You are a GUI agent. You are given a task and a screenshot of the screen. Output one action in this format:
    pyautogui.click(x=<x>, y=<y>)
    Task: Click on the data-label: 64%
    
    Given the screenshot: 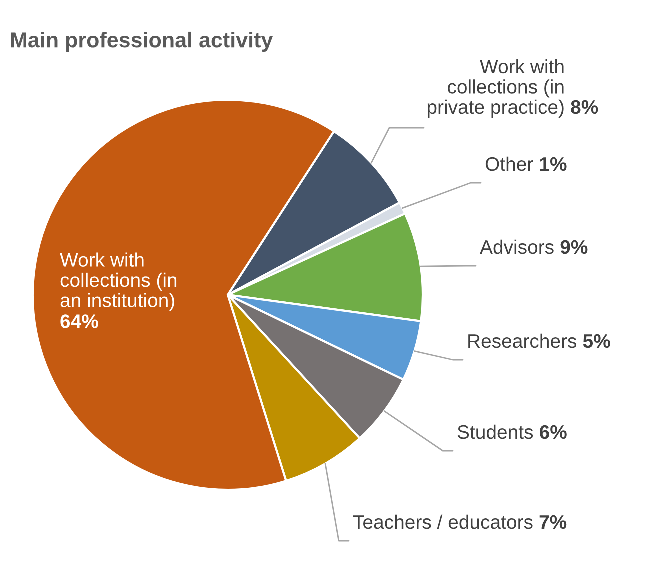 What is the action you would take?
    pyautogui.click(x=79, y=321)
    